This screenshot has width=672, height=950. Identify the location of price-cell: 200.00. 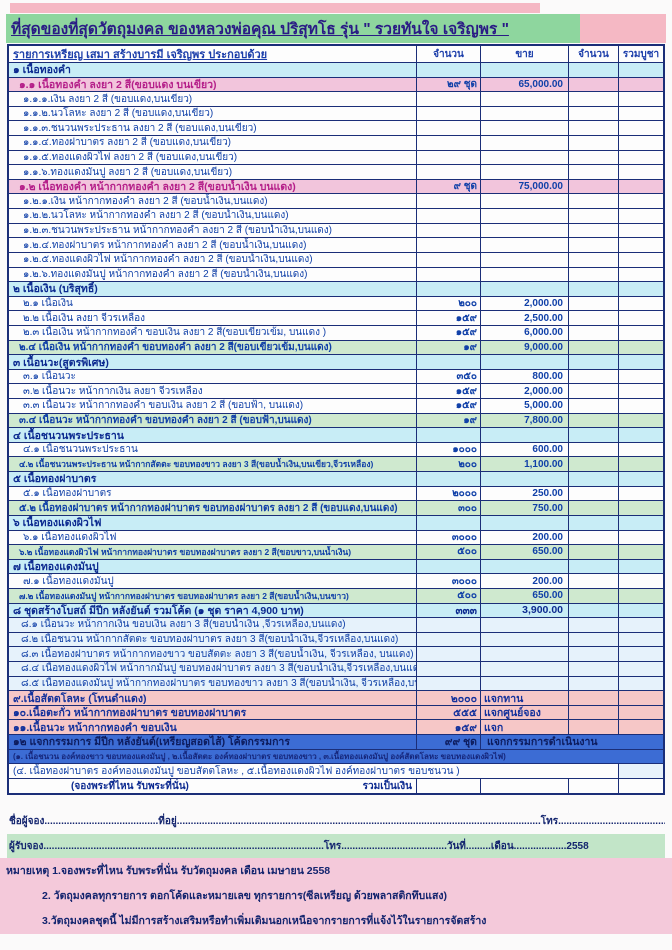
(525, 537).